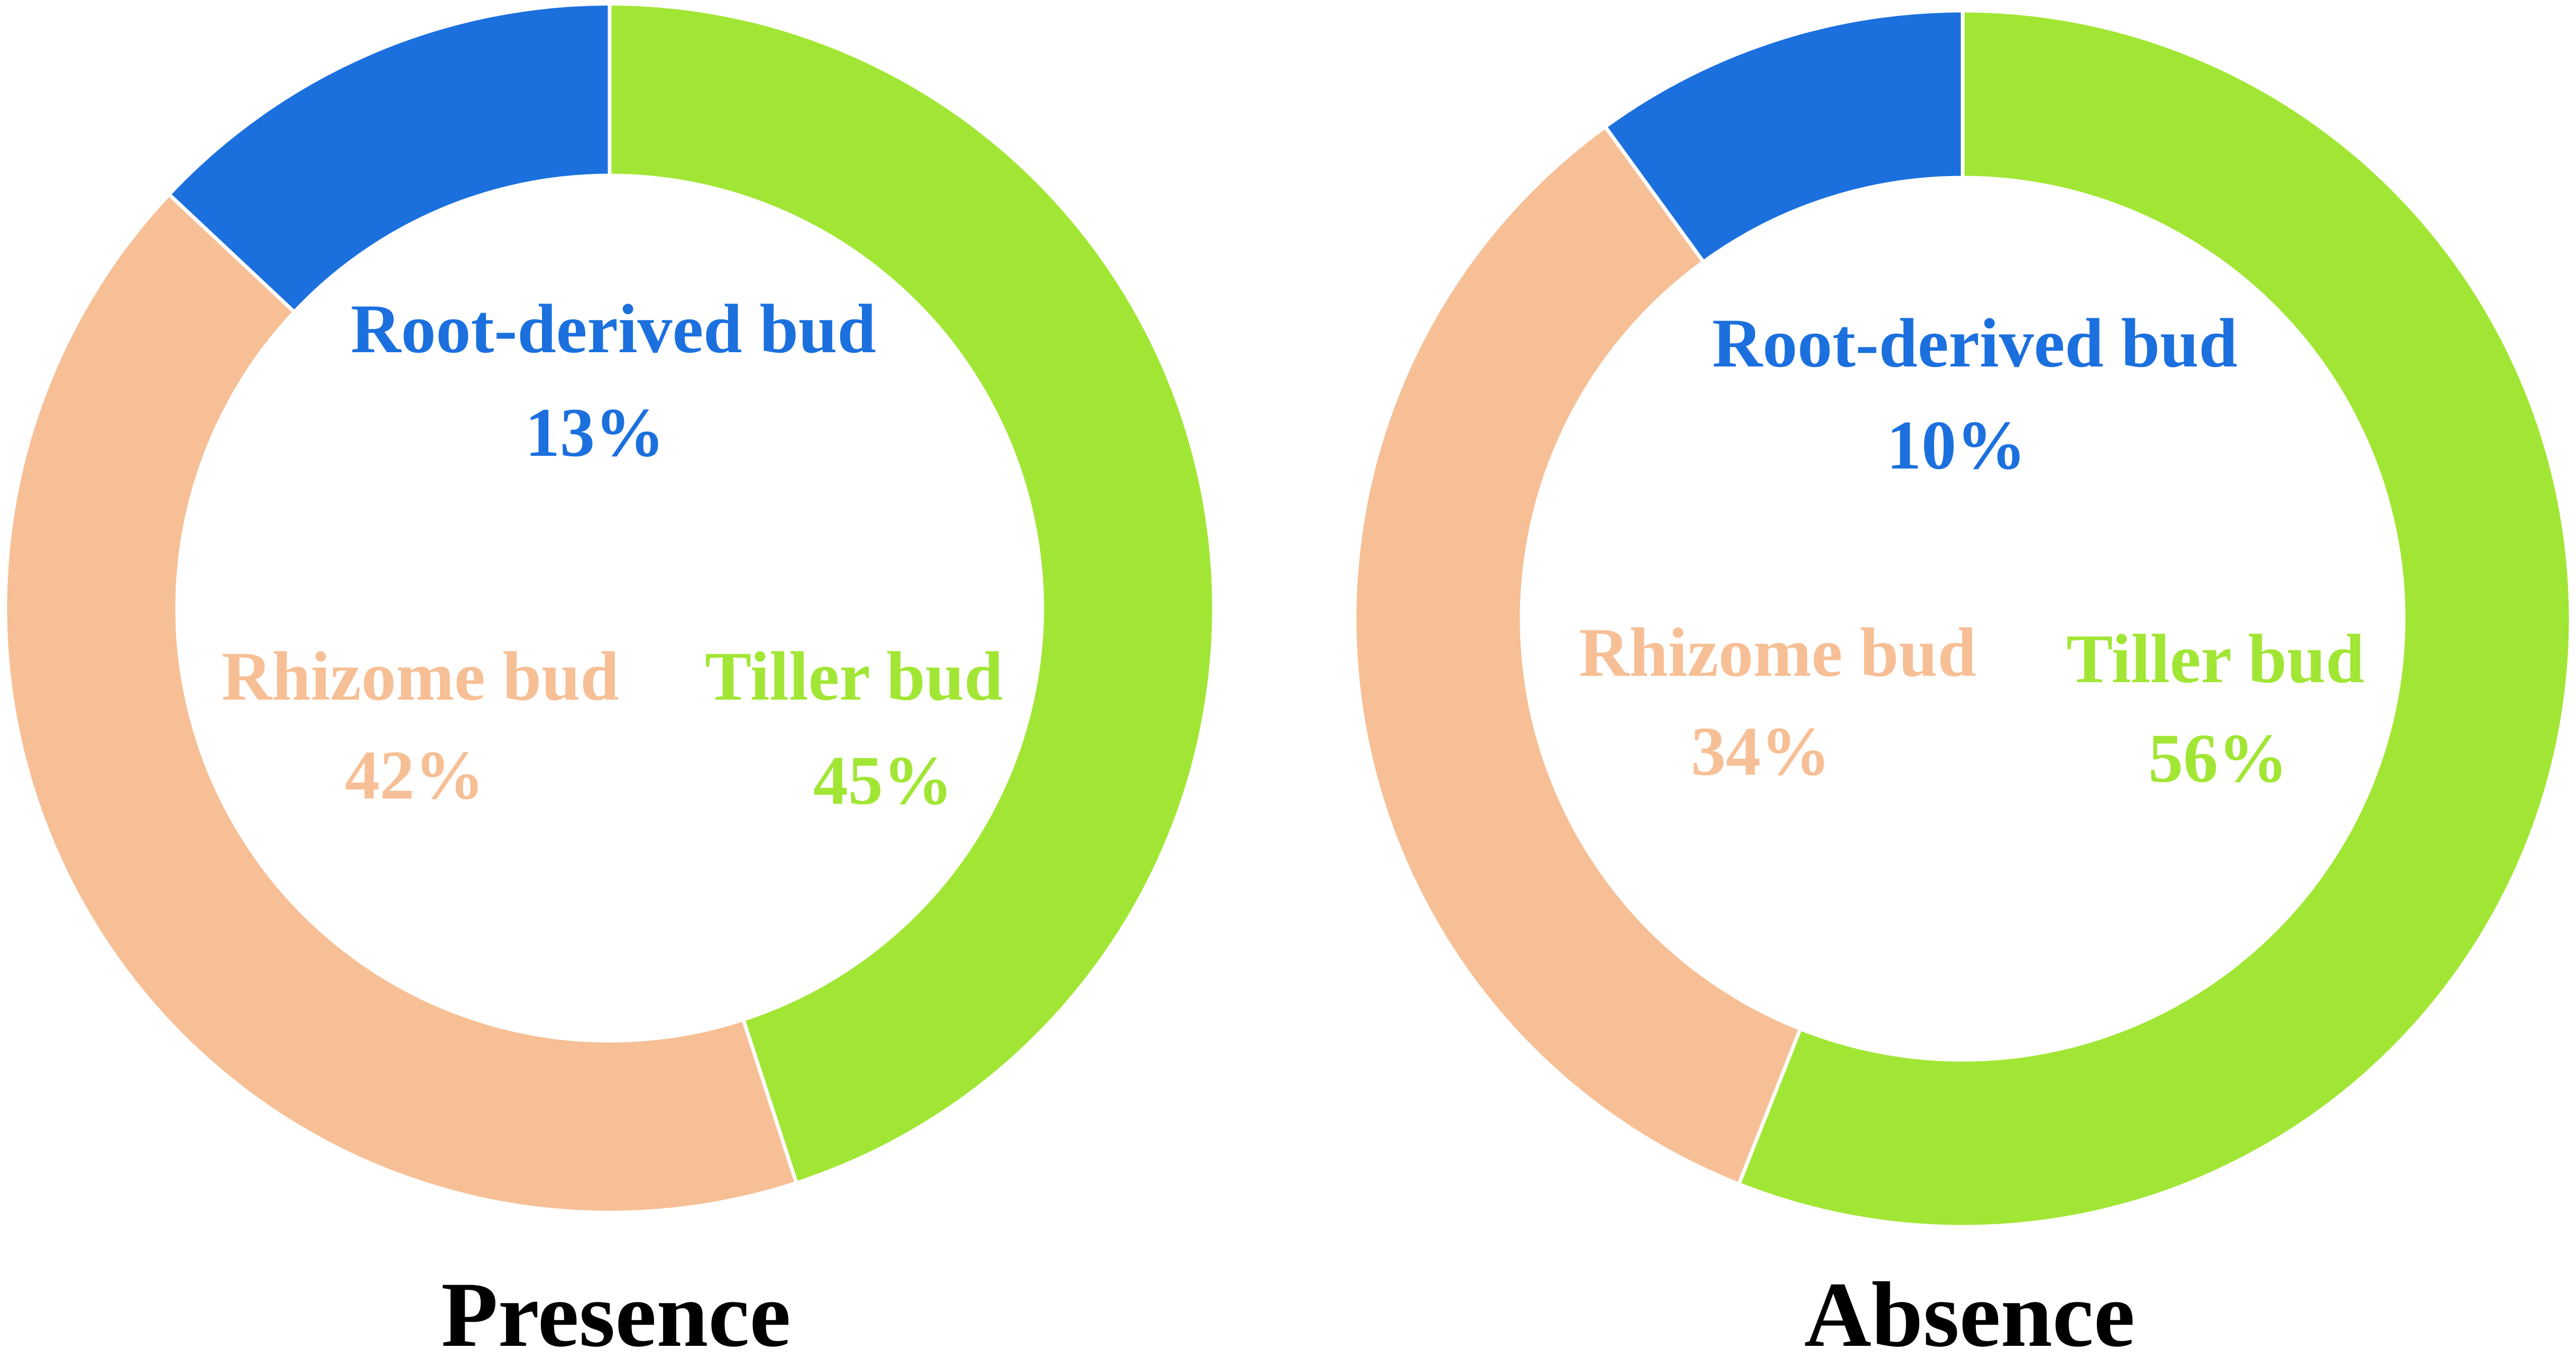 This screenshot has width=2576, height=1358. Describe the element at coordinates (883, 780) in the screenshot. I see `presence-tiller-bud-value: 45%` at that location.